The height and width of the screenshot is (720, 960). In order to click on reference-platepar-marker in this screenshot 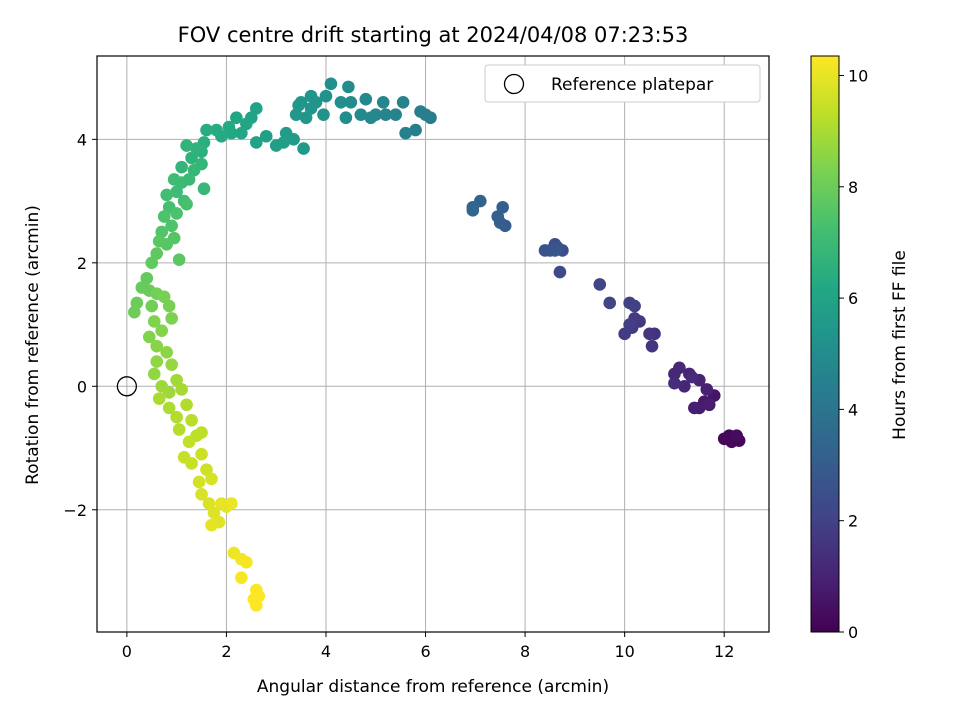, I will do `click(127, 386)`.